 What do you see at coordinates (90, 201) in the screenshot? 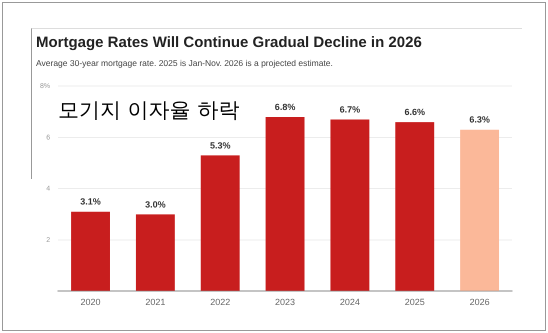
I see `data-label: 3.1%` at bounding box center [90, 201].